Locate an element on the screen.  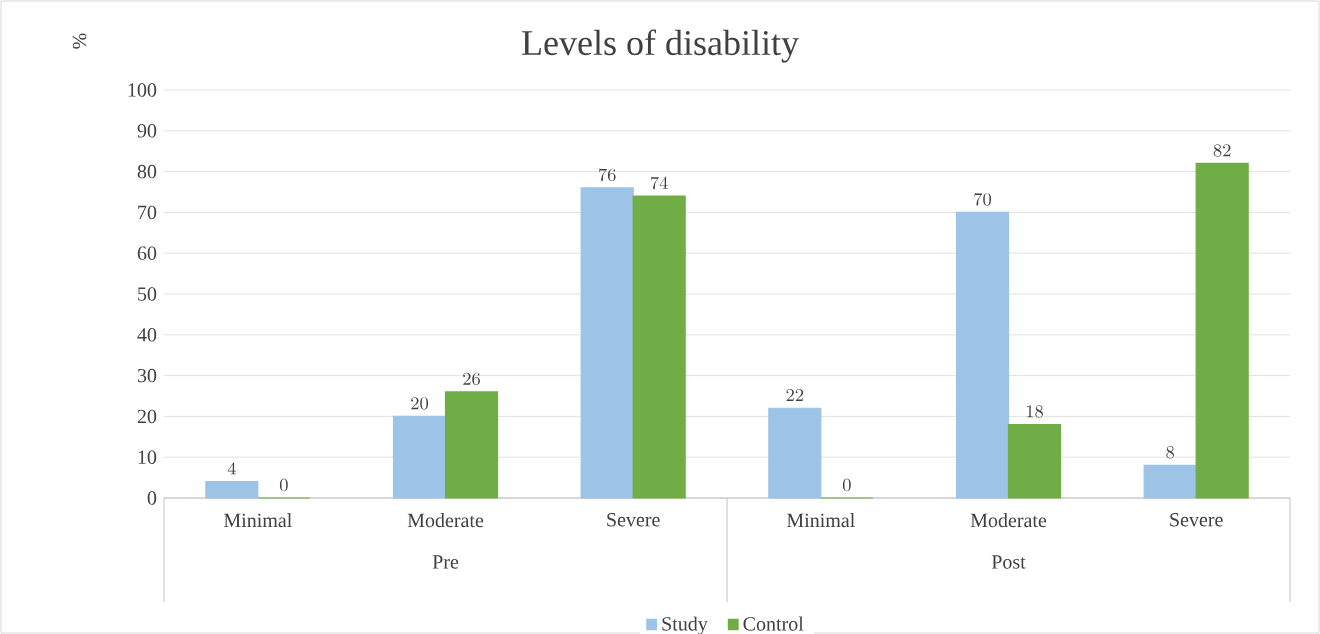
data-label: 22 is located at coordinates (795, 394).